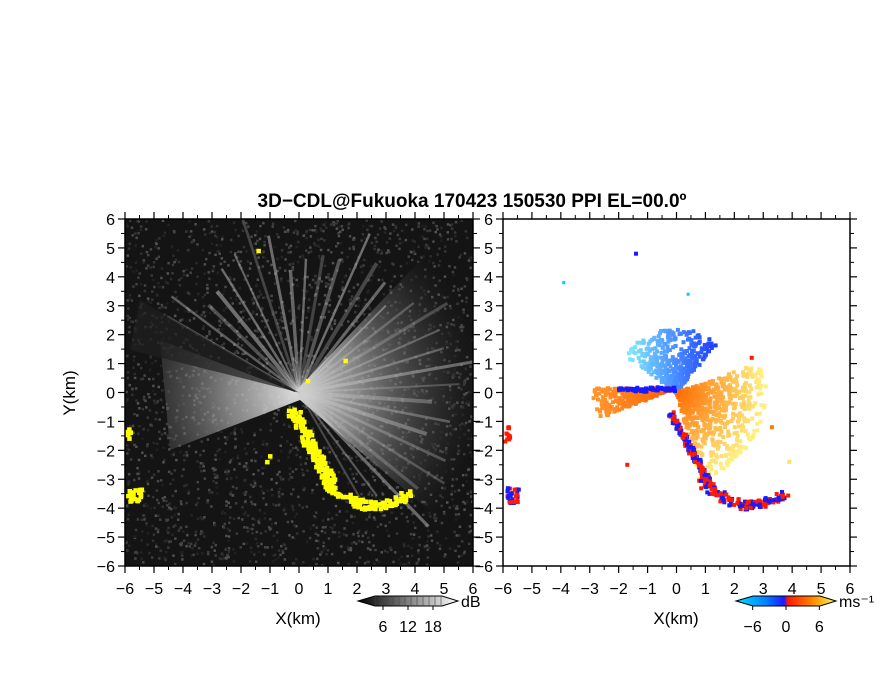 The image size is (880, 685). I want to click on x-tick-label: 4, so click(415, 589).